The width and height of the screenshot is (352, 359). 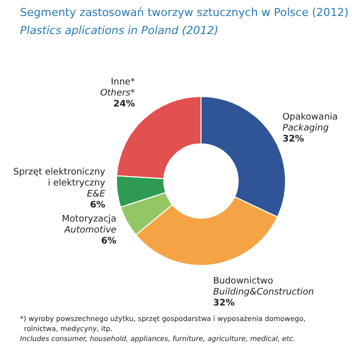 What do you see at coordinates (263, 287) in the screenshot?
I see `slice-label: Budownictwo Building&Construction` at bounding box center [263, 287].